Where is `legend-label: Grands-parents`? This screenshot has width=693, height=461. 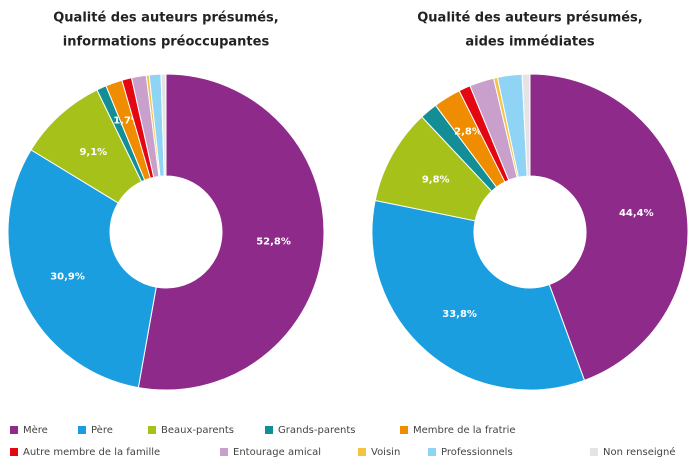 legend-label: Grands-parents is located at coordinates (316, 430).